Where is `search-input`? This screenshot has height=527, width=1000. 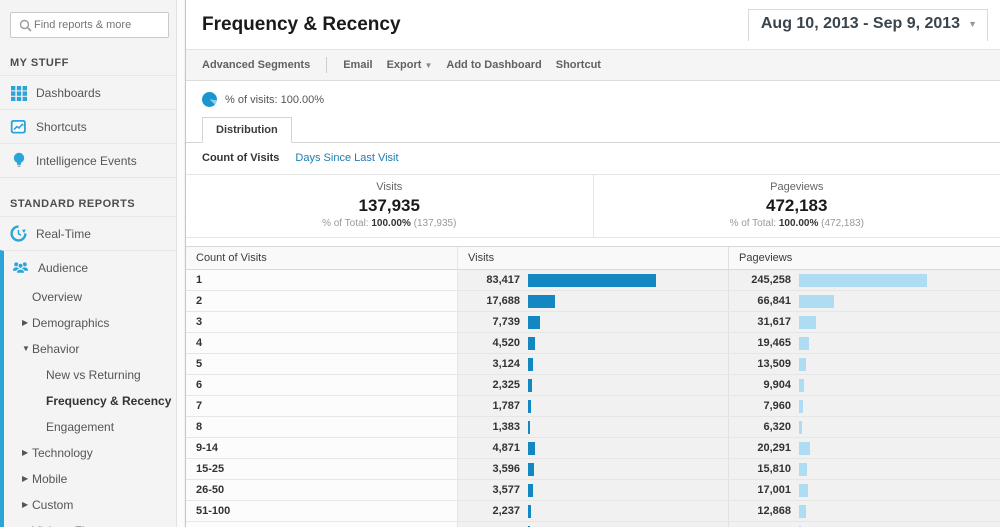
search-input is located at coordinates (98, 25).